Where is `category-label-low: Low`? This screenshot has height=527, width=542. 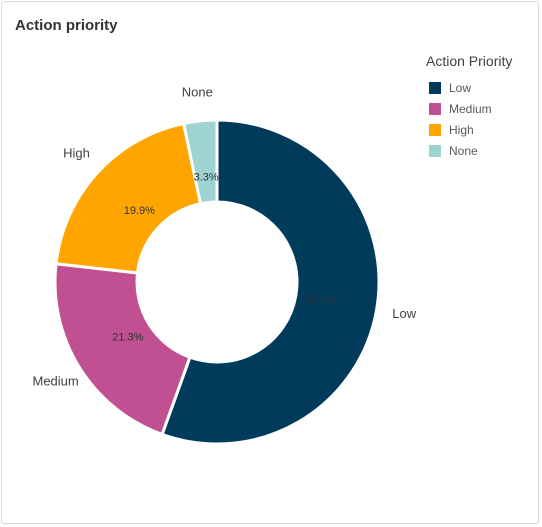
category-label-low: Low is located at coordinates (404, 313).